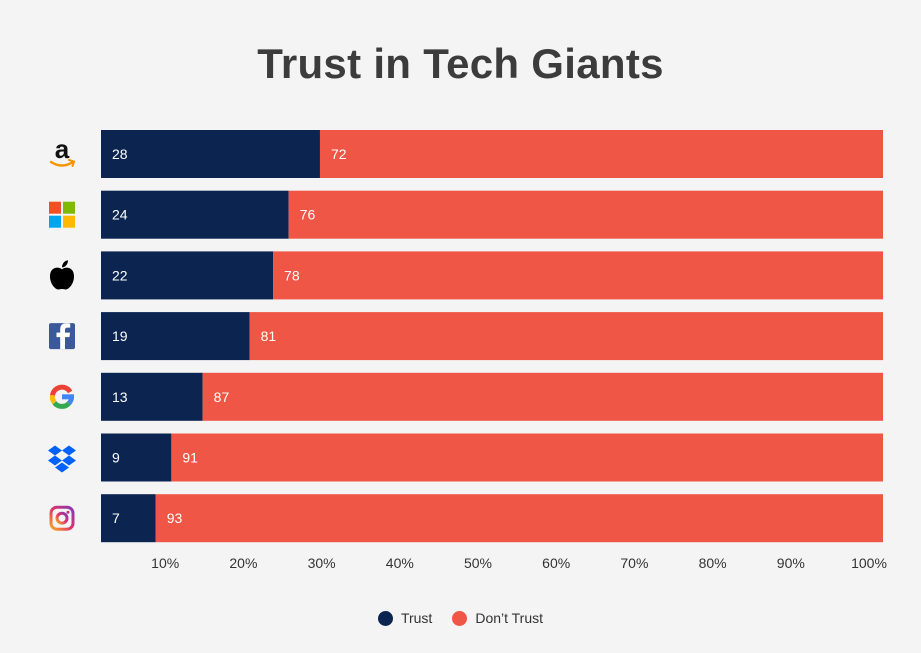 This screenshot has width=921, height=653. Describe the element at coordinates (128, 518) in the screenshot. I see `bar-instagram-trust` at that location.